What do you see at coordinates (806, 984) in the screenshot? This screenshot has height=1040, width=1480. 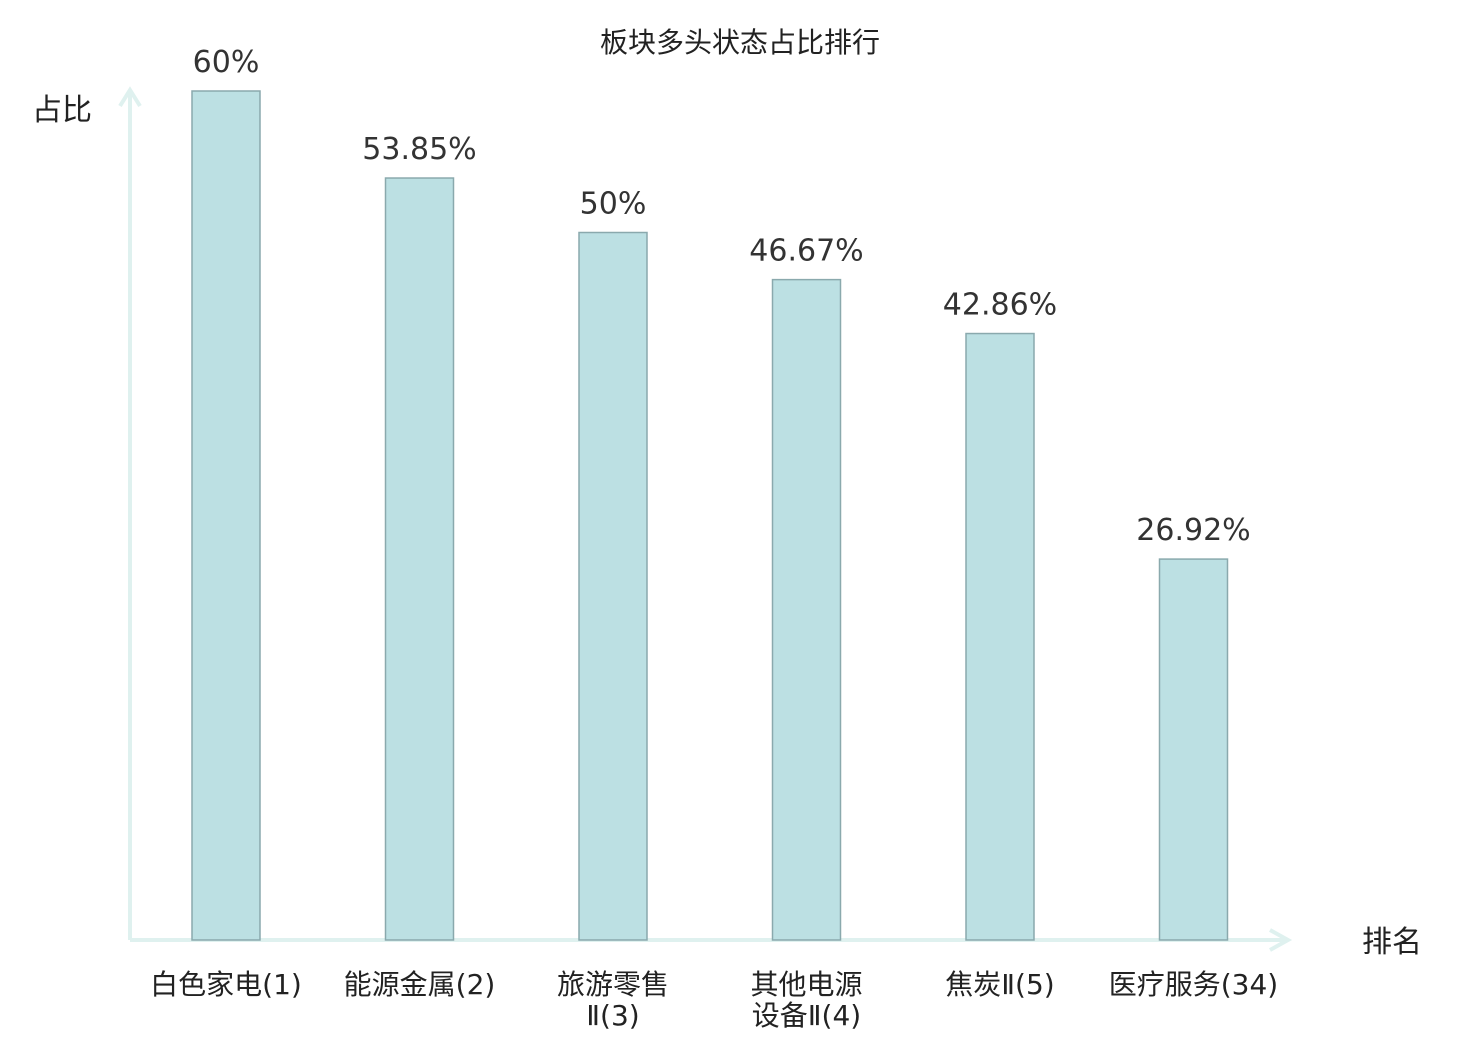 I see `category-label: 其他电源` at bounding box center [806, 984].